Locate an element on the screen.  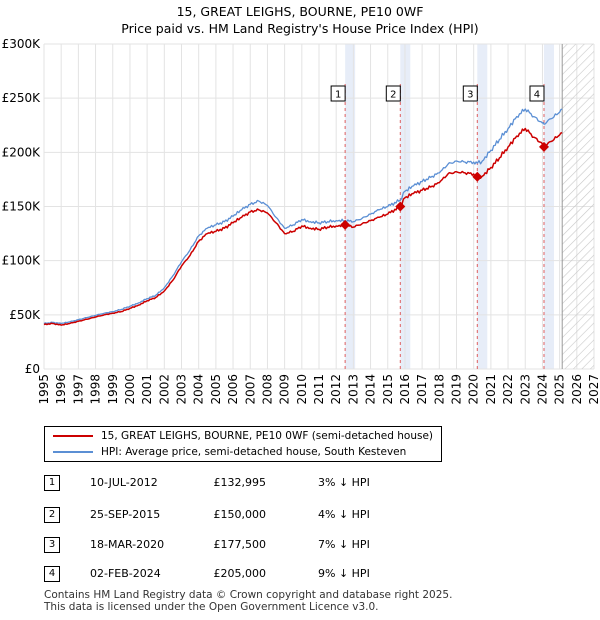
y-tick-label: £100K is located at coordinates (22, 261).